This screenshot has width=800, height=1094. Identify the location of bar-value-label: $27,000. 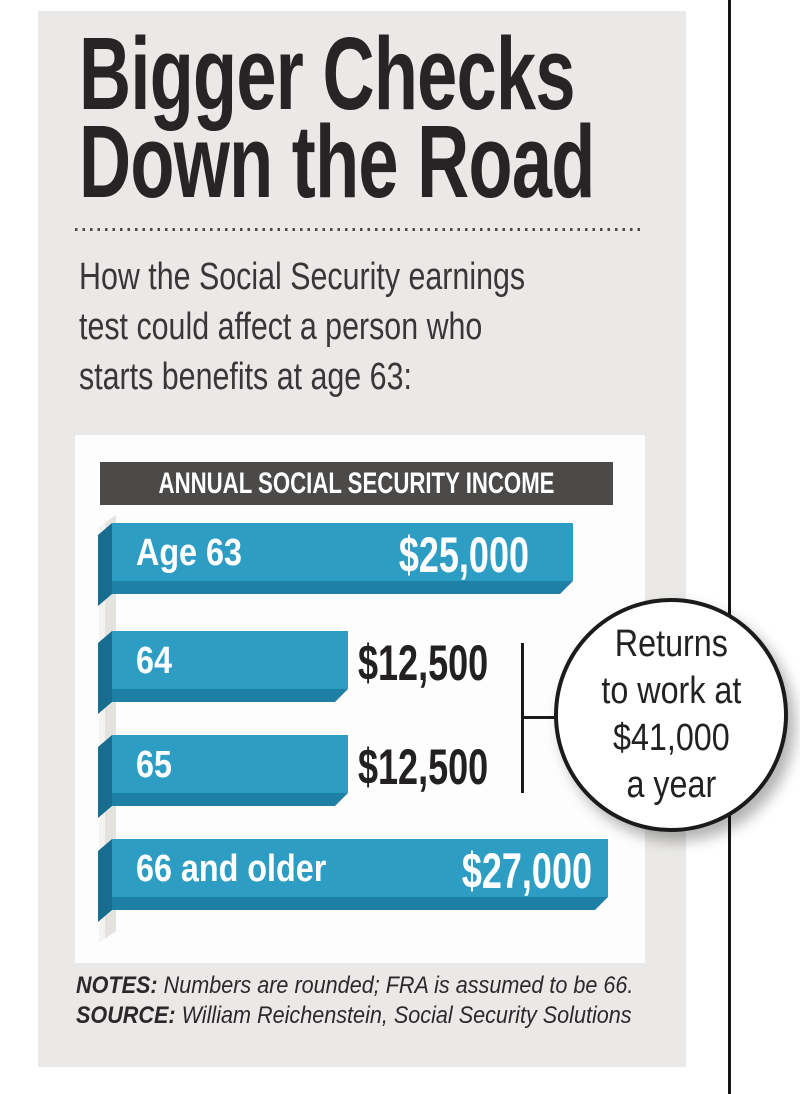
(526, 871).